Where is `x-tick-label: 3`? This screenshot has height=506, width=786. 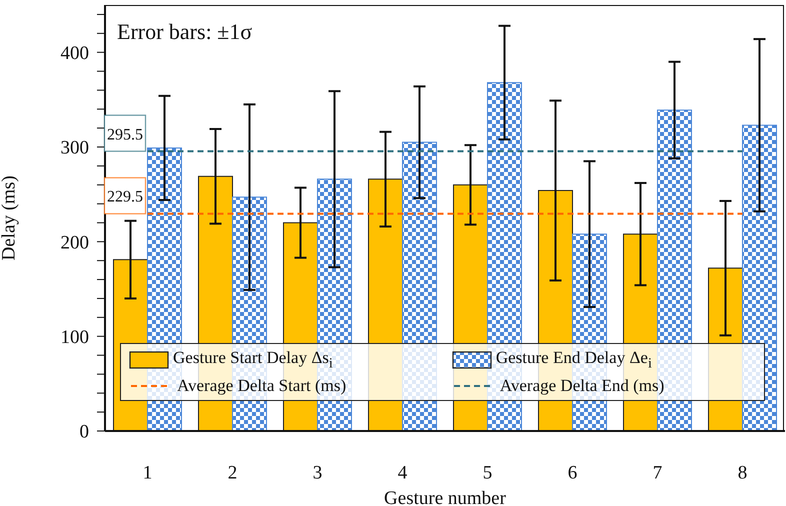 x-tick-label: 3 is located at coordinates (317, 473).